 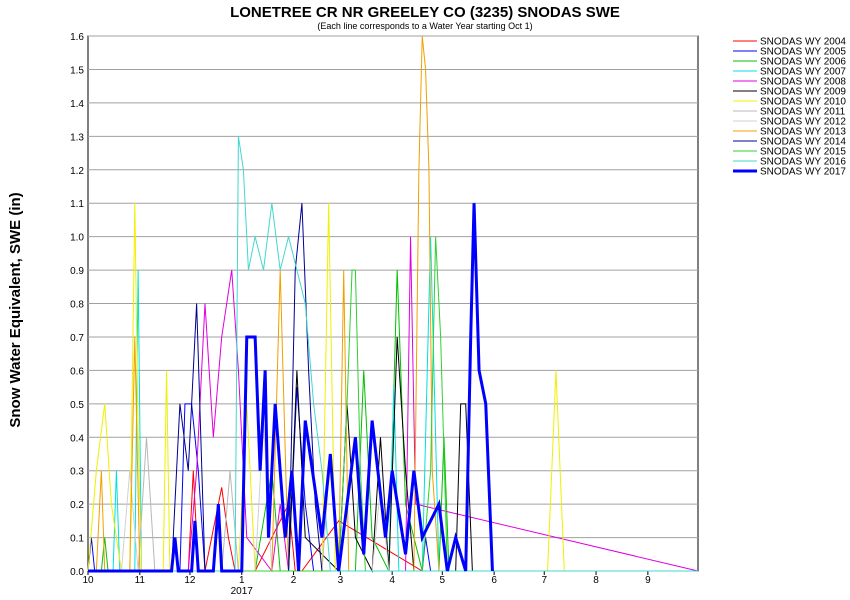 I want to click on legend-label: SNODAS WY 2004, so click(x=803, y=42).